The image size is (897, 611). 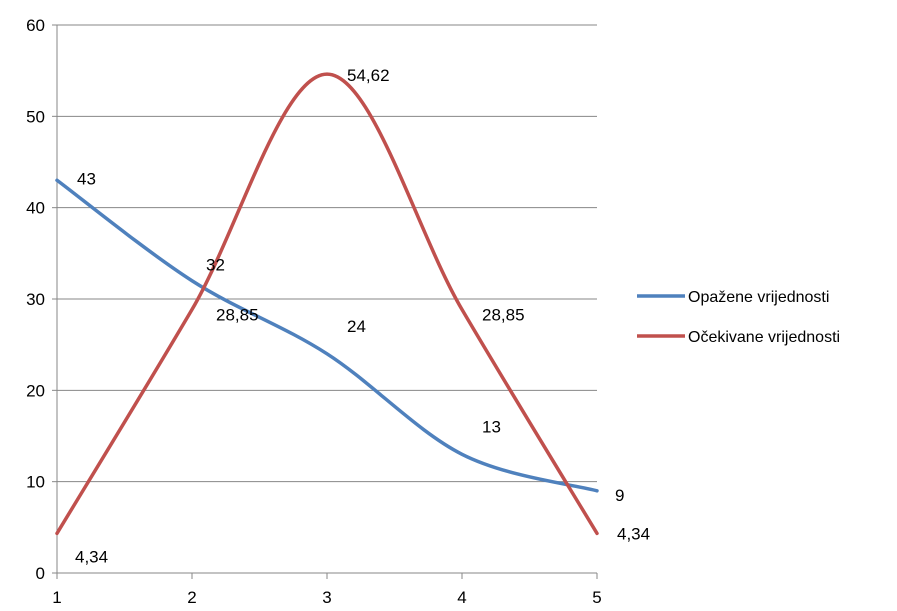 I want to click on data-label-s2-p1: 4,34, so click(x=91, y=556).